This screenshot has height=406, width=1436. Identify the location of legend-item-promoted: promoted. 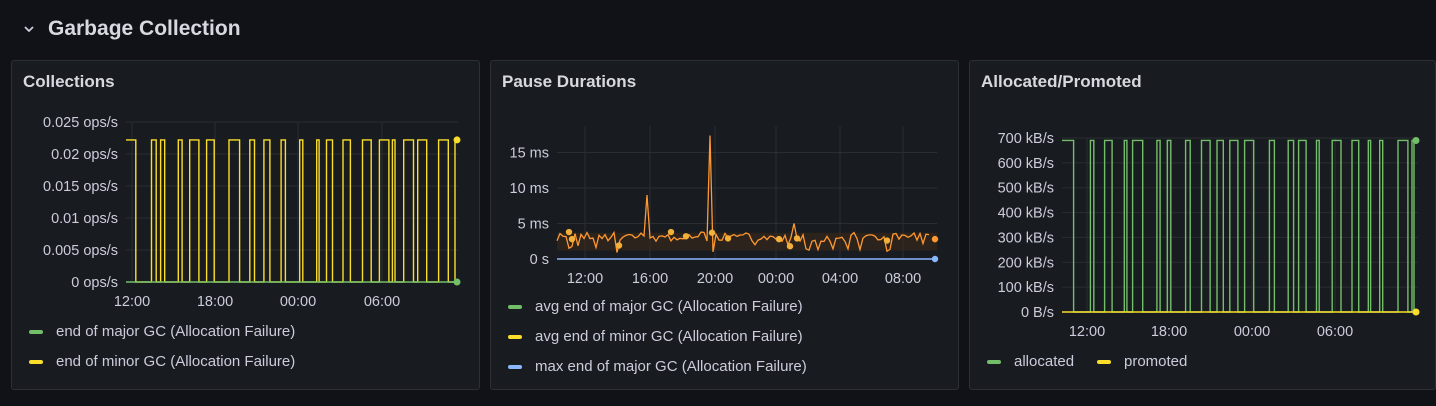
(1142, 361).